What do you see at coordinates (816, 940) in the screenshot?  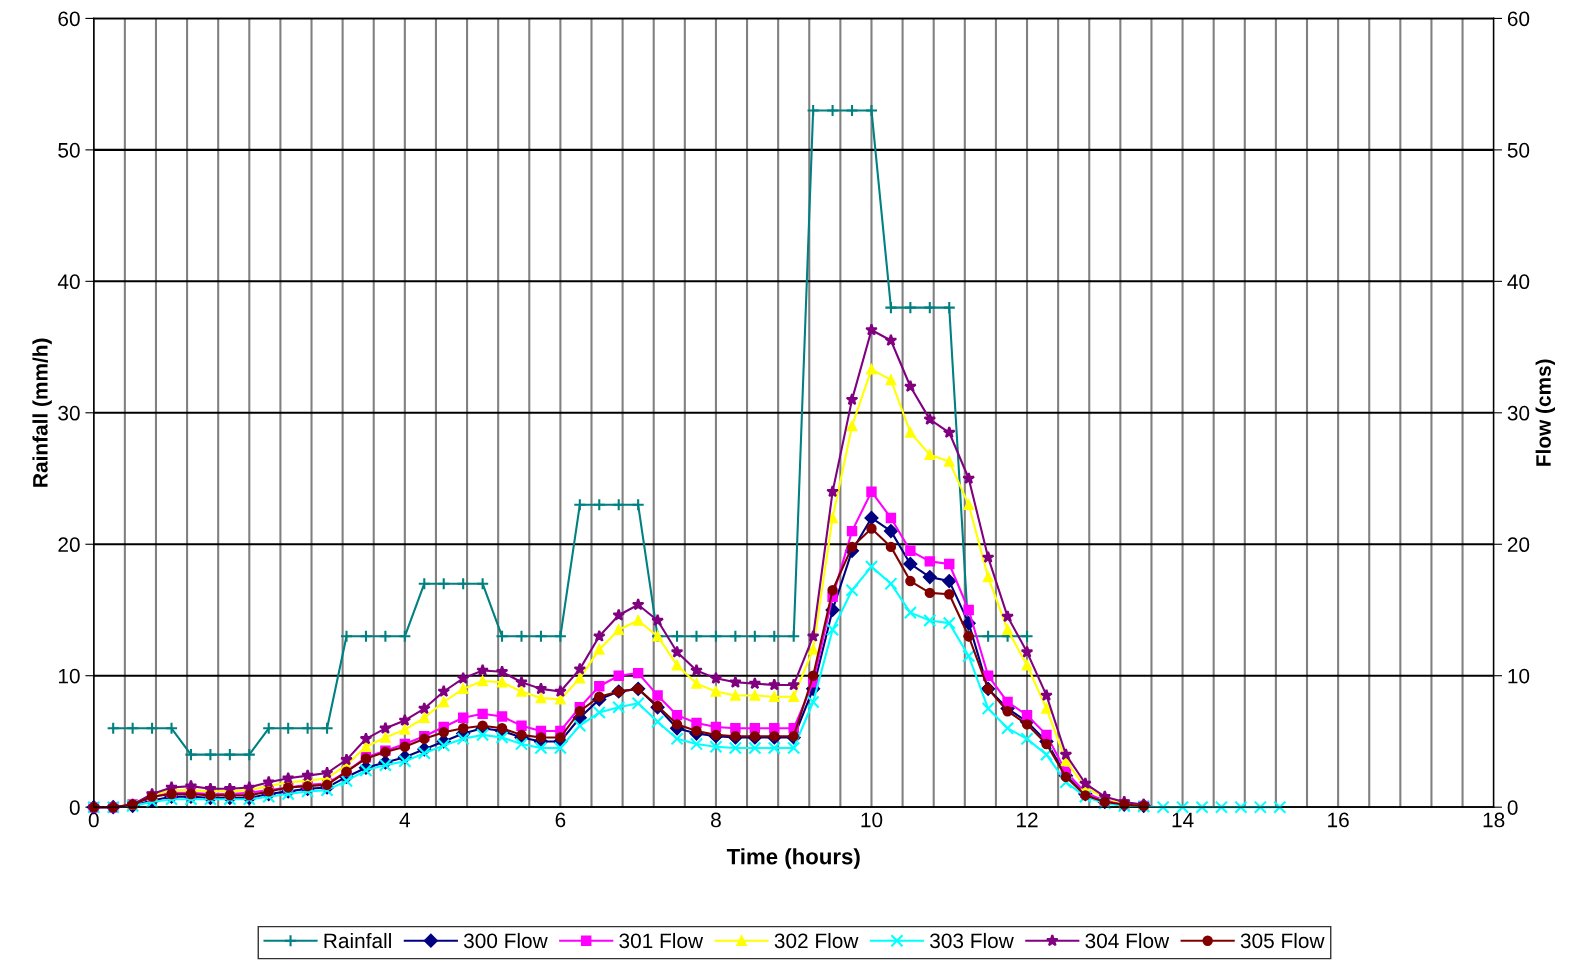 I see `legend-label: 302 Flow` at bounding box center [816, 940].